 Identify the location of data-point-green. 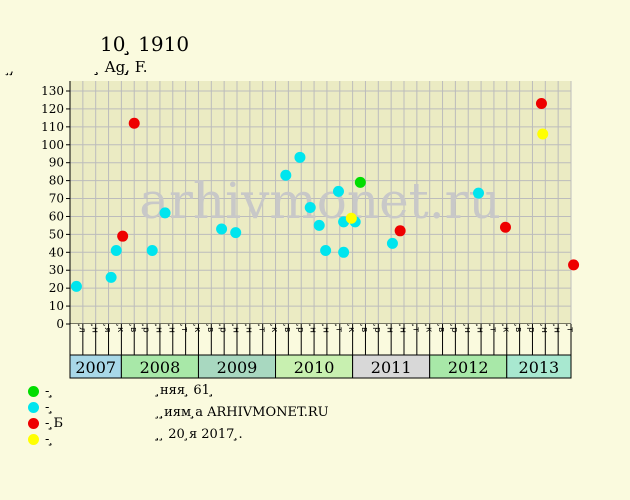
(360, 182).